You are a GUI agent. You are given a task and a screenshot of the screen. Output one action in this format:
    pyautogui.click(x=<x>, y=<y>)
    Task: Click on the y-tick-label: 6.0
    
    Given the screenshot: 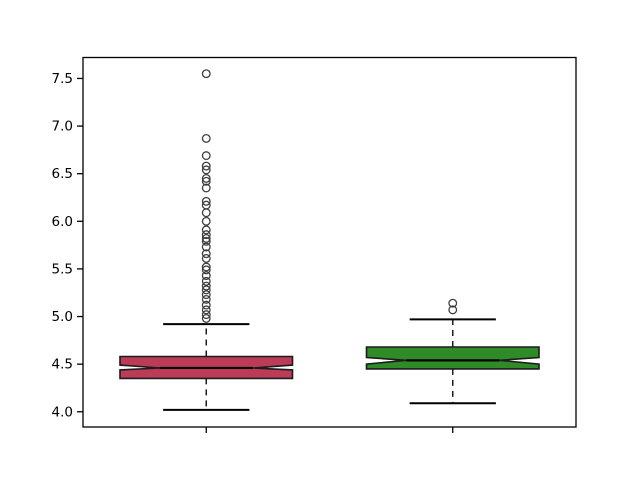 What is the action you would take?
    pyautogui.click(x=62, y=222)
    